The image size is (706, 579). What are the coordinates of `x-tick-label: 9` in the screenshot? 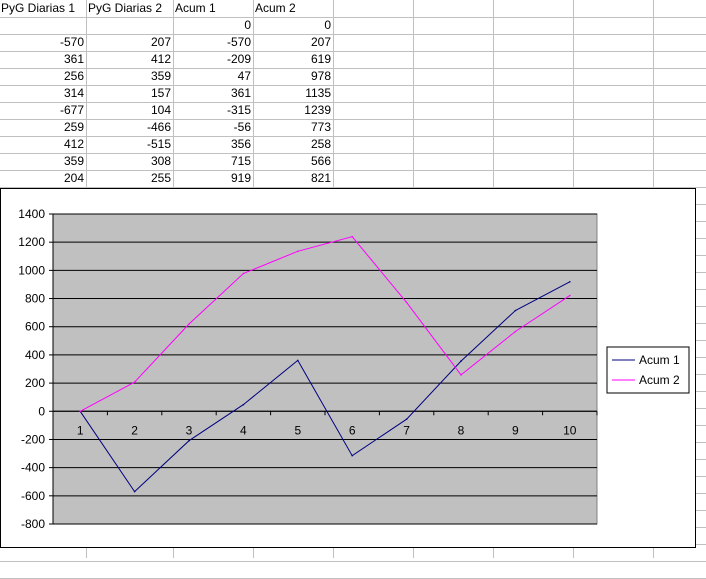 It's located at (515, 430).